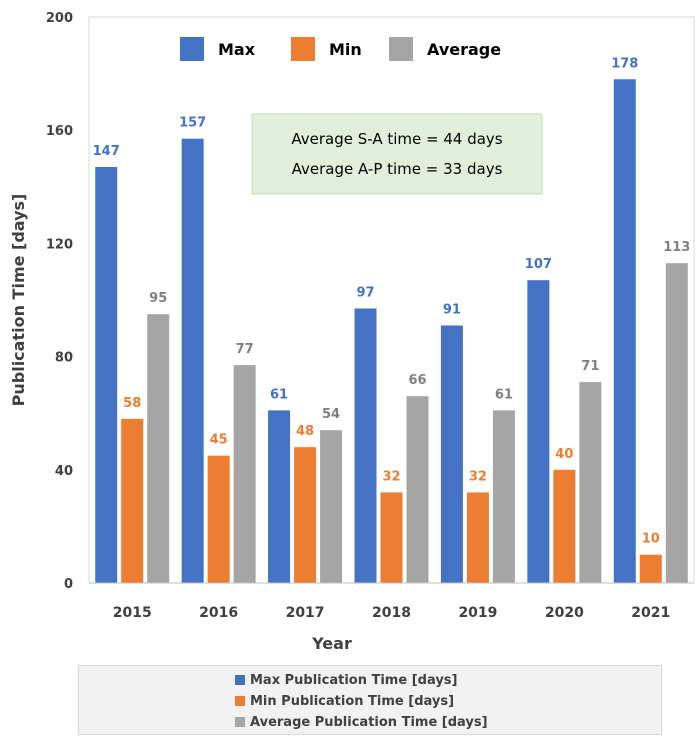 The width and height of the screenshot is (696, 738). I want to click on data-label-min-2019: 32, so click(478, 476).